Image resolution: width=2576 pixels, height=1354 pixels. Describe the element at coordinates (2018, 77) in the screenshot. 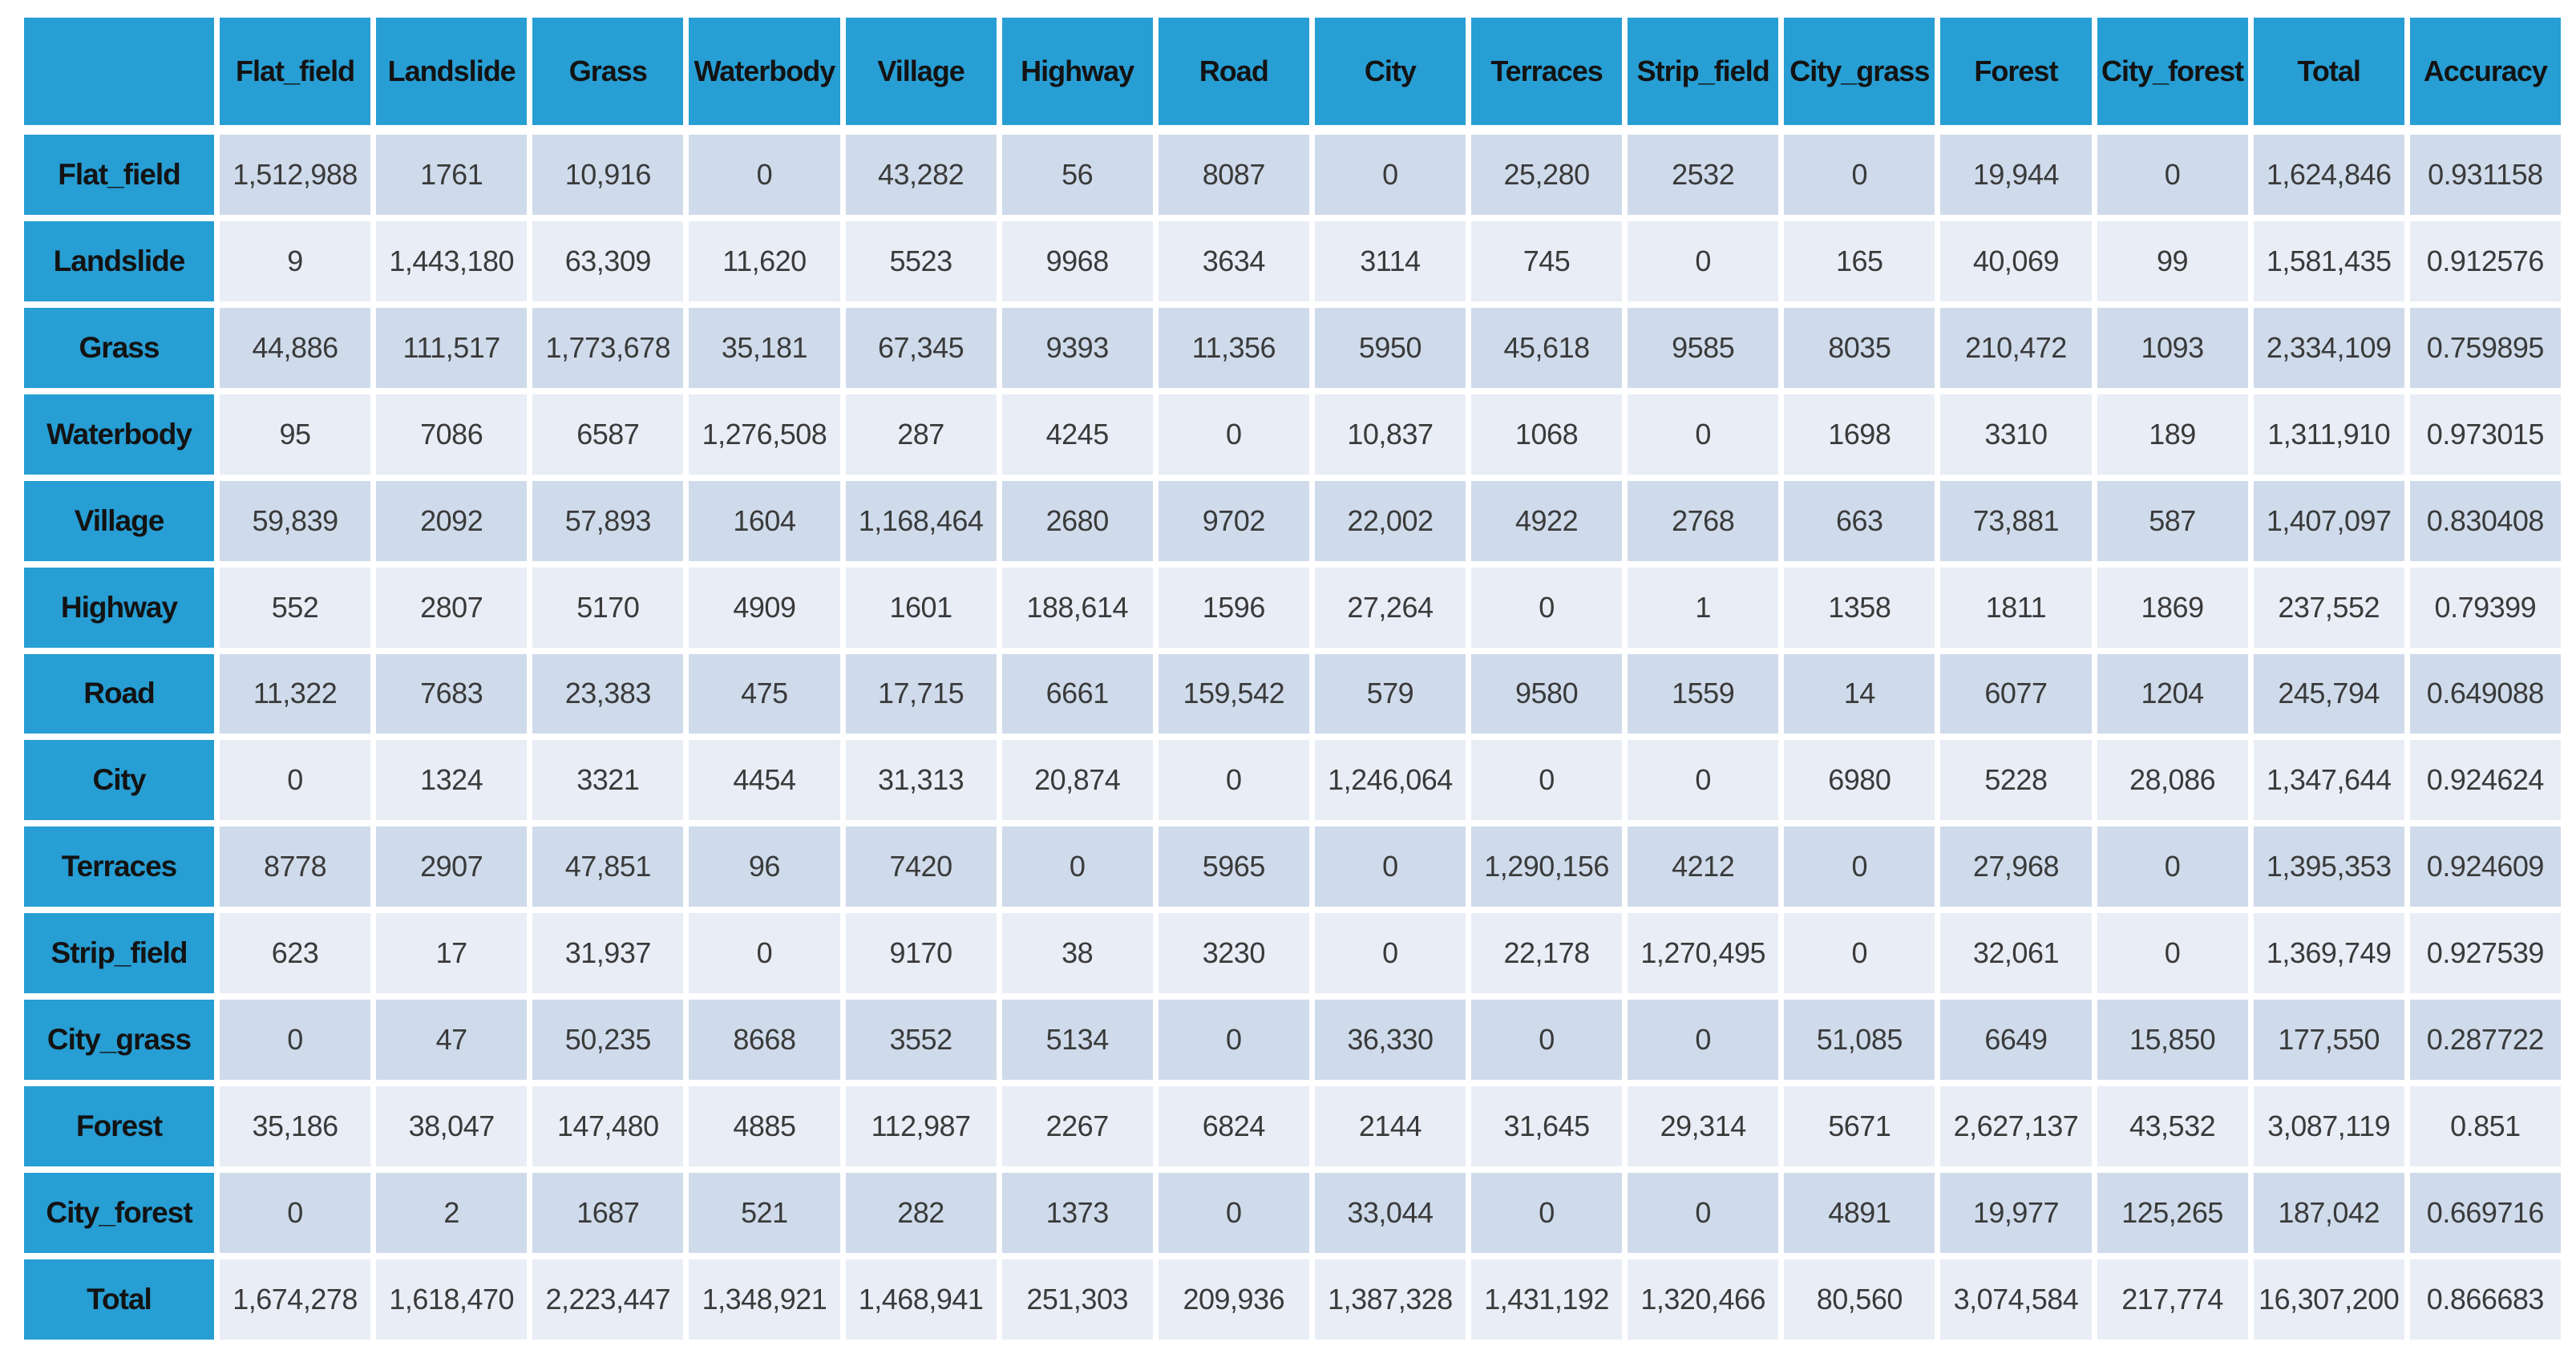

I see `column-header-forest: Forest` at that location.